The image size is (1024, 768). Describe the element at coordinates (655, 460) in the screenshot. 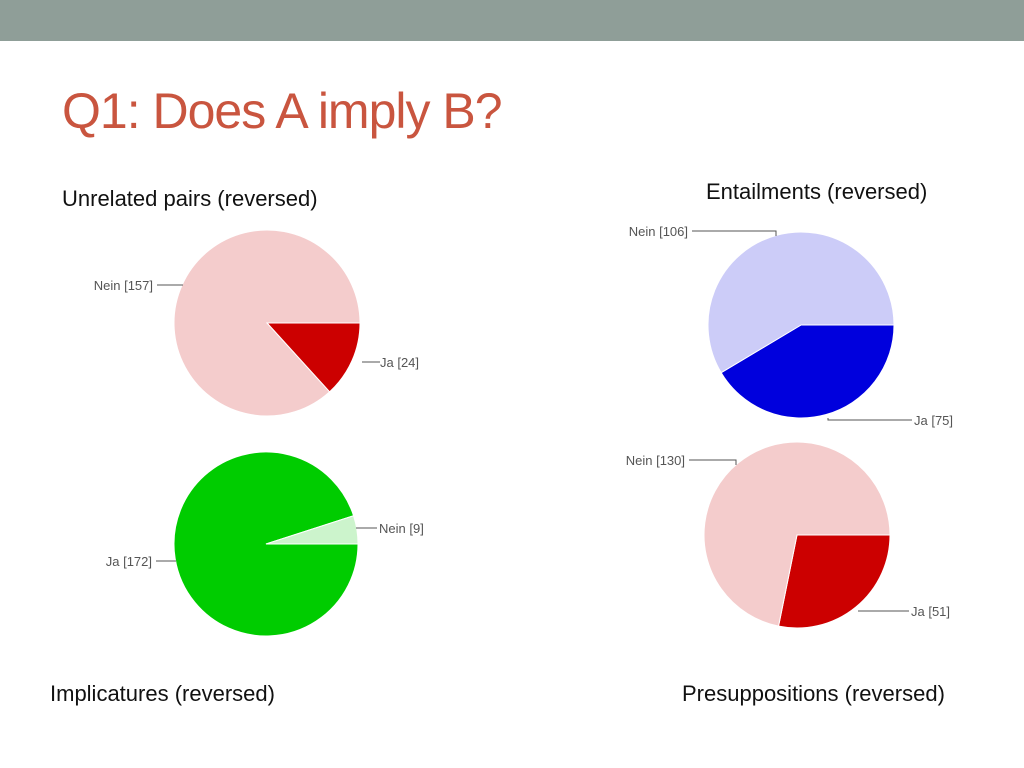

I see `slice-label-presuppositions-1: Nein [130]` at that location.